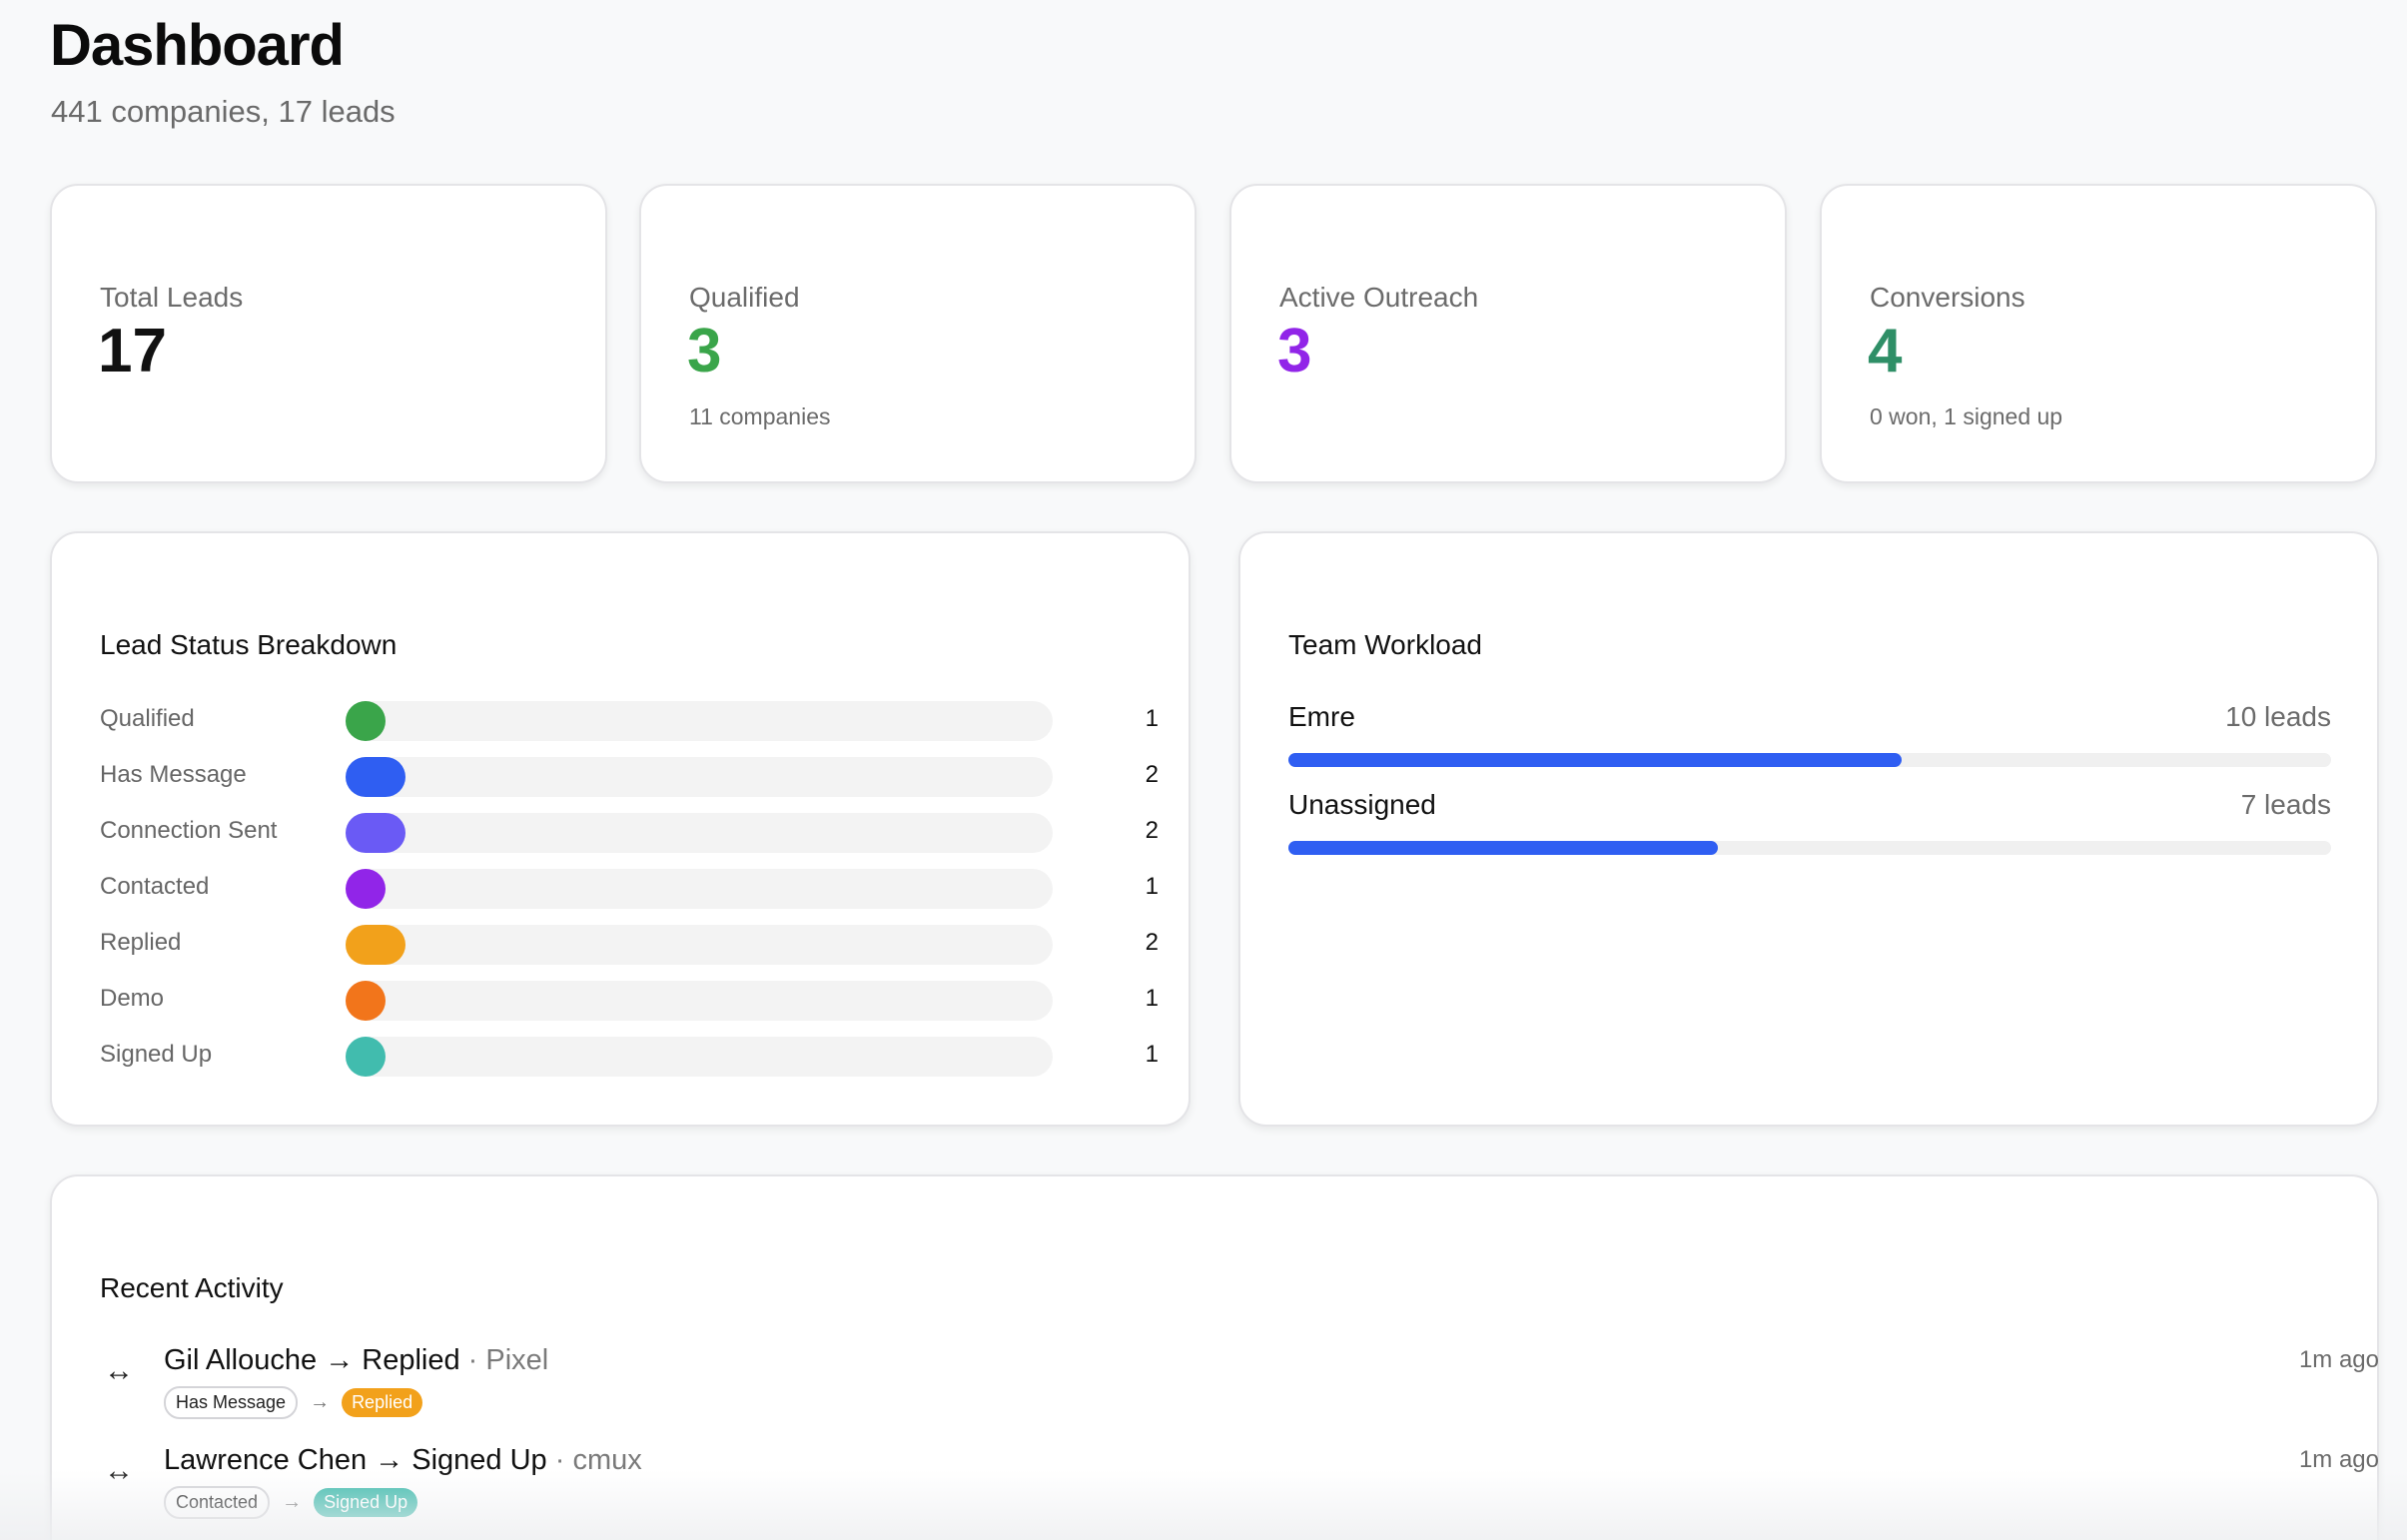 The height and width of the screenshot is (1540, 2407). Describe the element at coordinates (197, 45) in the screenshot. I see `page-title: Dashboard` at that location.